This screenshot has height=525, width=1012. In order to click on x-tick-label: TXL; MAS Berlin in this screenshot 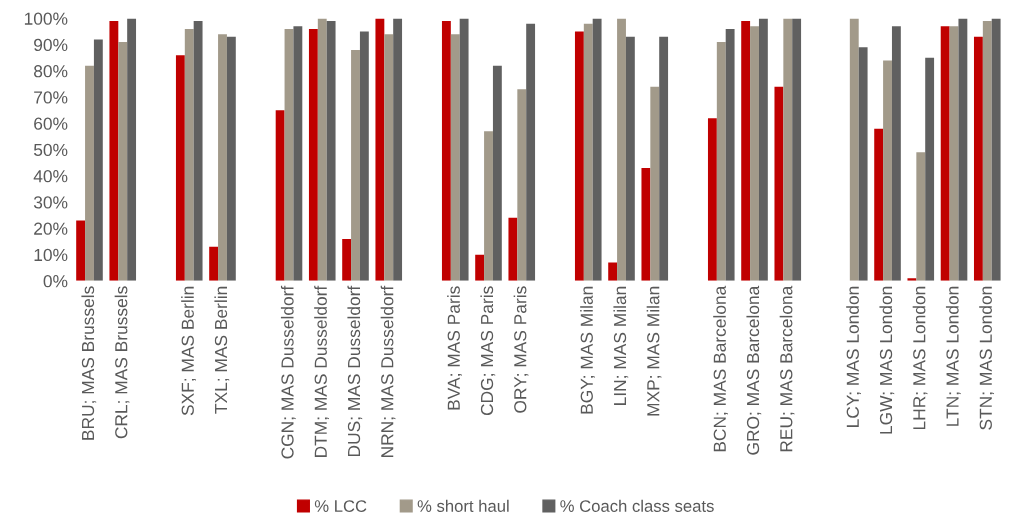, I will do `click(222, 350)`.